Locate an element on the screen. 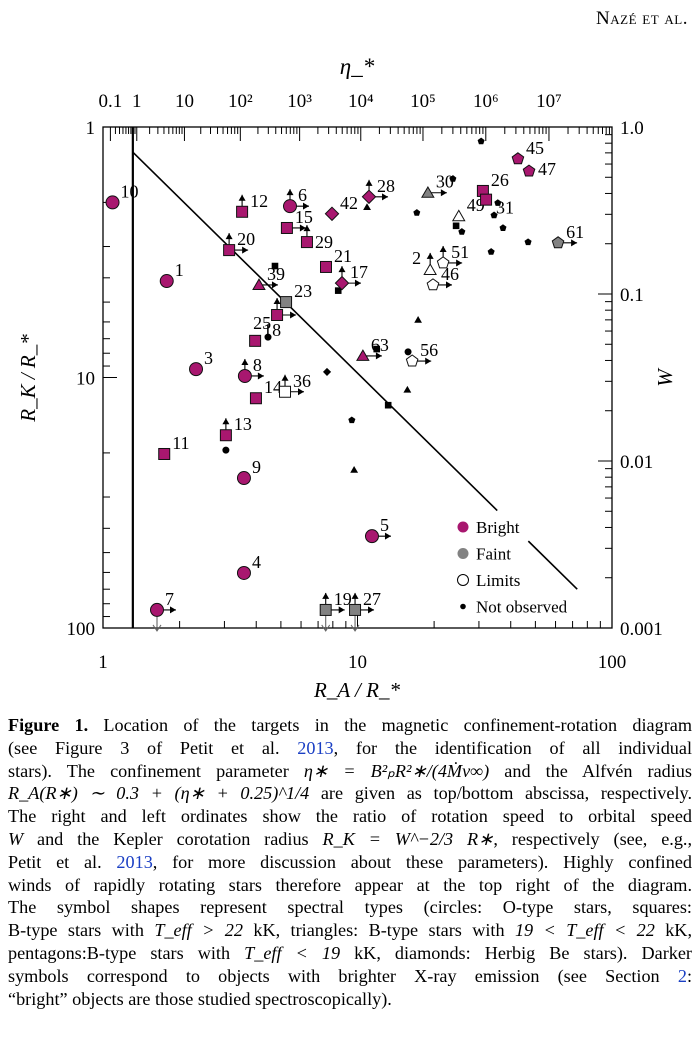 The width and height of the screenshot is (700, 1042). top-axis-title: η_* is located at coordinates (357, 66).